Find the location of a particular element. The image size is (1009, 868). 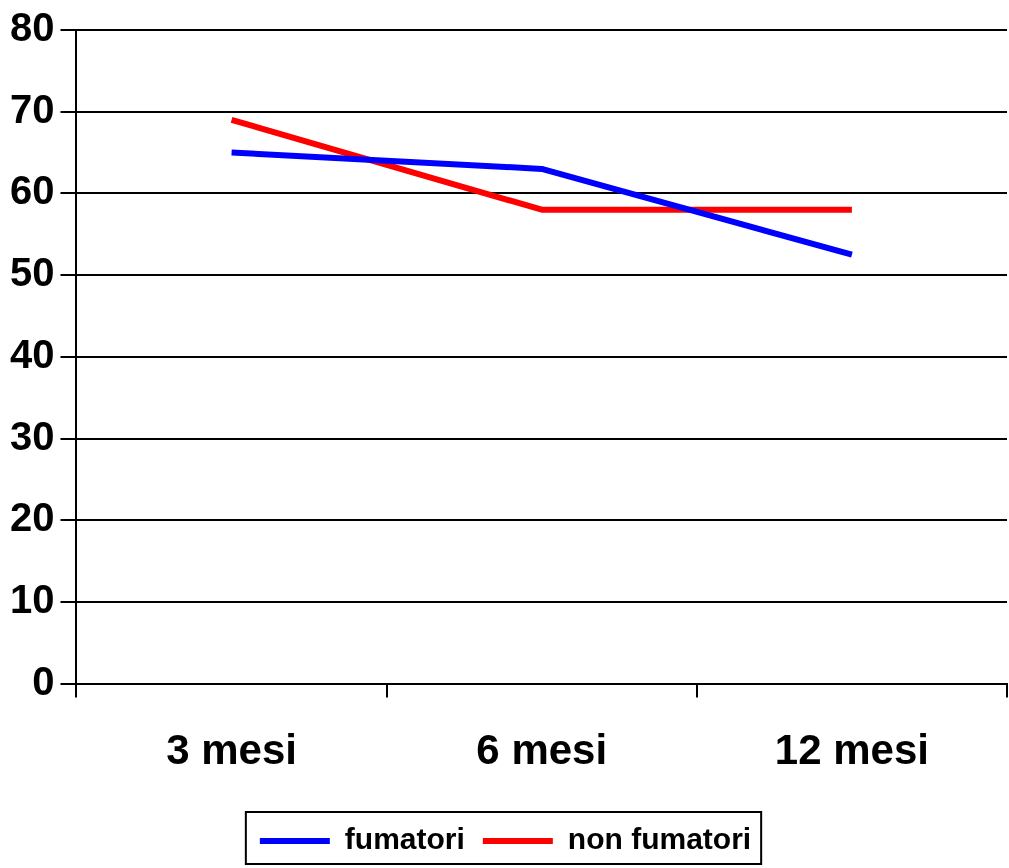

y-tick-label: 40 is located at coordinates (32, 353).